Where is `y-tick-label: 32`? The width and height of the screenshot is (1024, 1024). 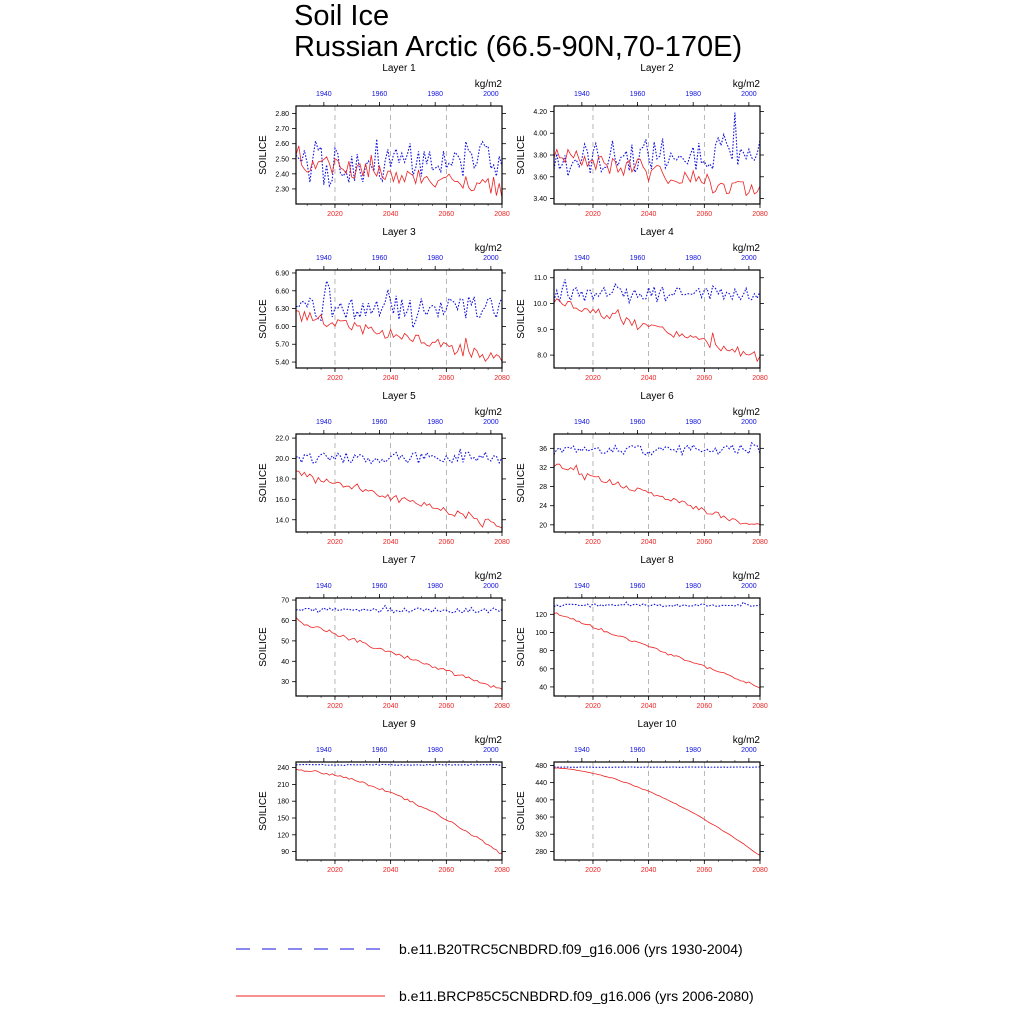 y-tick-label: 32 is located at coordinates (543, 468).